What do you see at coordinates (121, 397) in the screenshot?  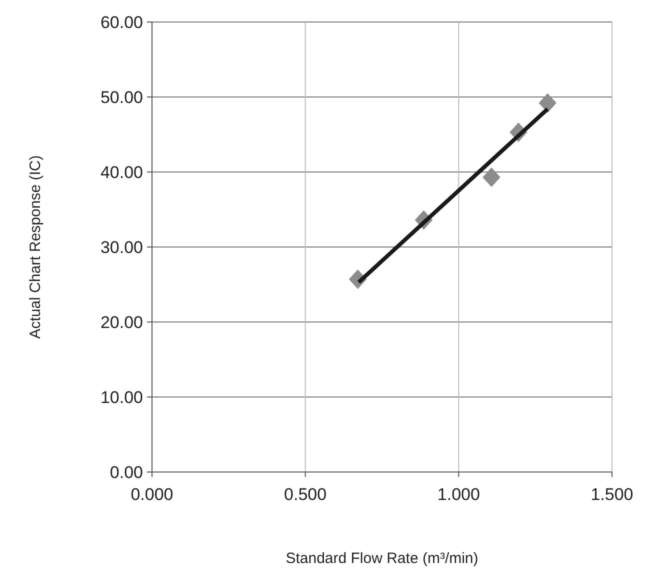 I see `y-tick-label: 10.00` at bounding box center [121, 397].